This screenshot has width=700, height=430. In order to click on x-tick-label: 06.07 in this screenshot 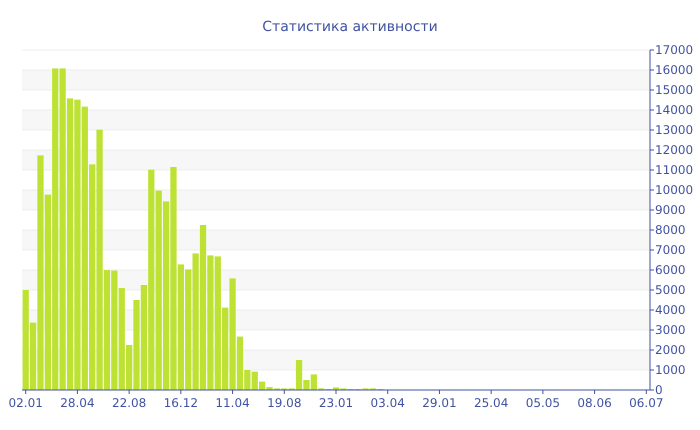, I will do `click(646, 403)`.